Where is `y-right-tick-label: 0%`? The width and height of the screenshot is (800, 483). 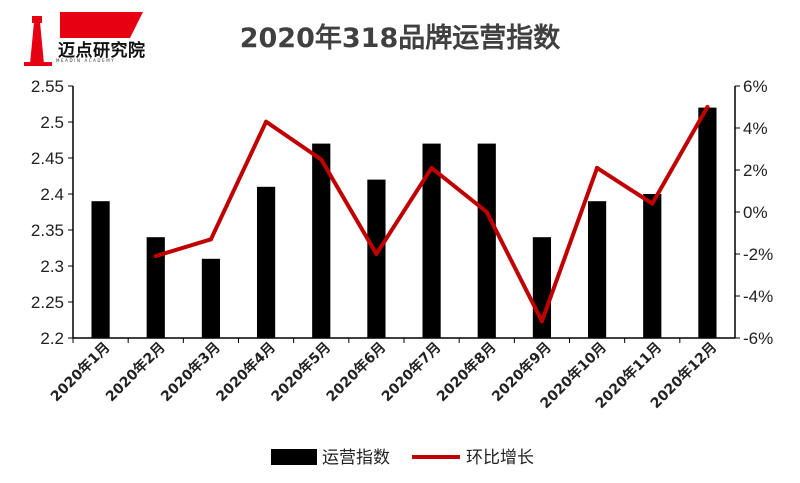
y-right-tick-label: 0% is located at coordinates (755, 212).